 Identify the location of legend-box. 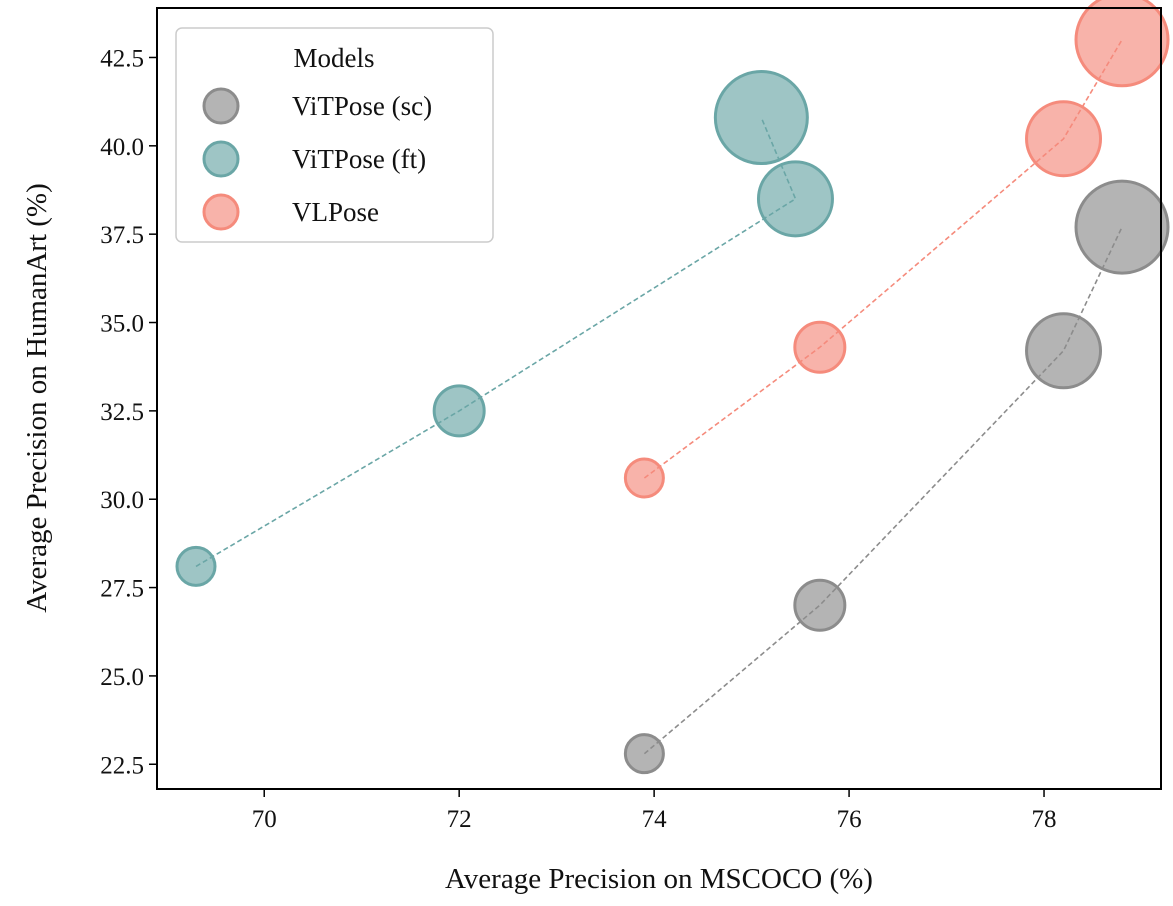
(334, 135).